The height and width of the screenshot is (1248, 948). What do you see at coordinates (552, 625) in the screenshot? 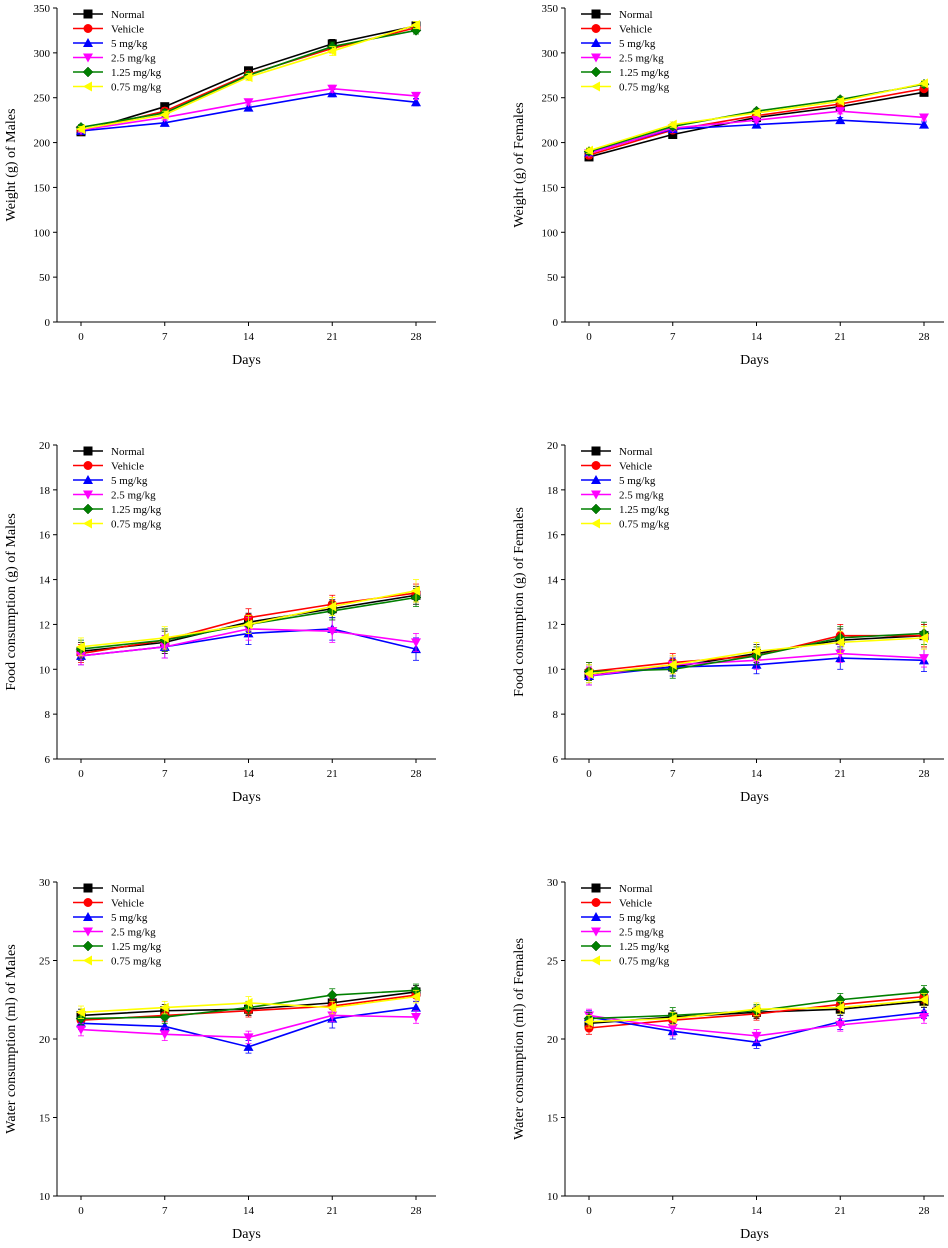
I see `y-tick-label: 12` at bounding box center [552, 625].